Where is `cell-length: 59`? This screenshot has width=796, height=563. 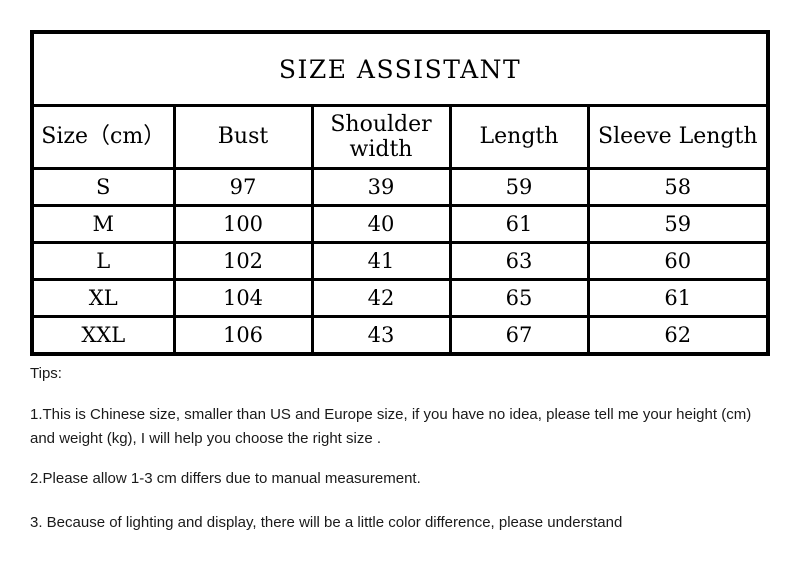 cell-length: 59 is located at coordinates (519, 187).